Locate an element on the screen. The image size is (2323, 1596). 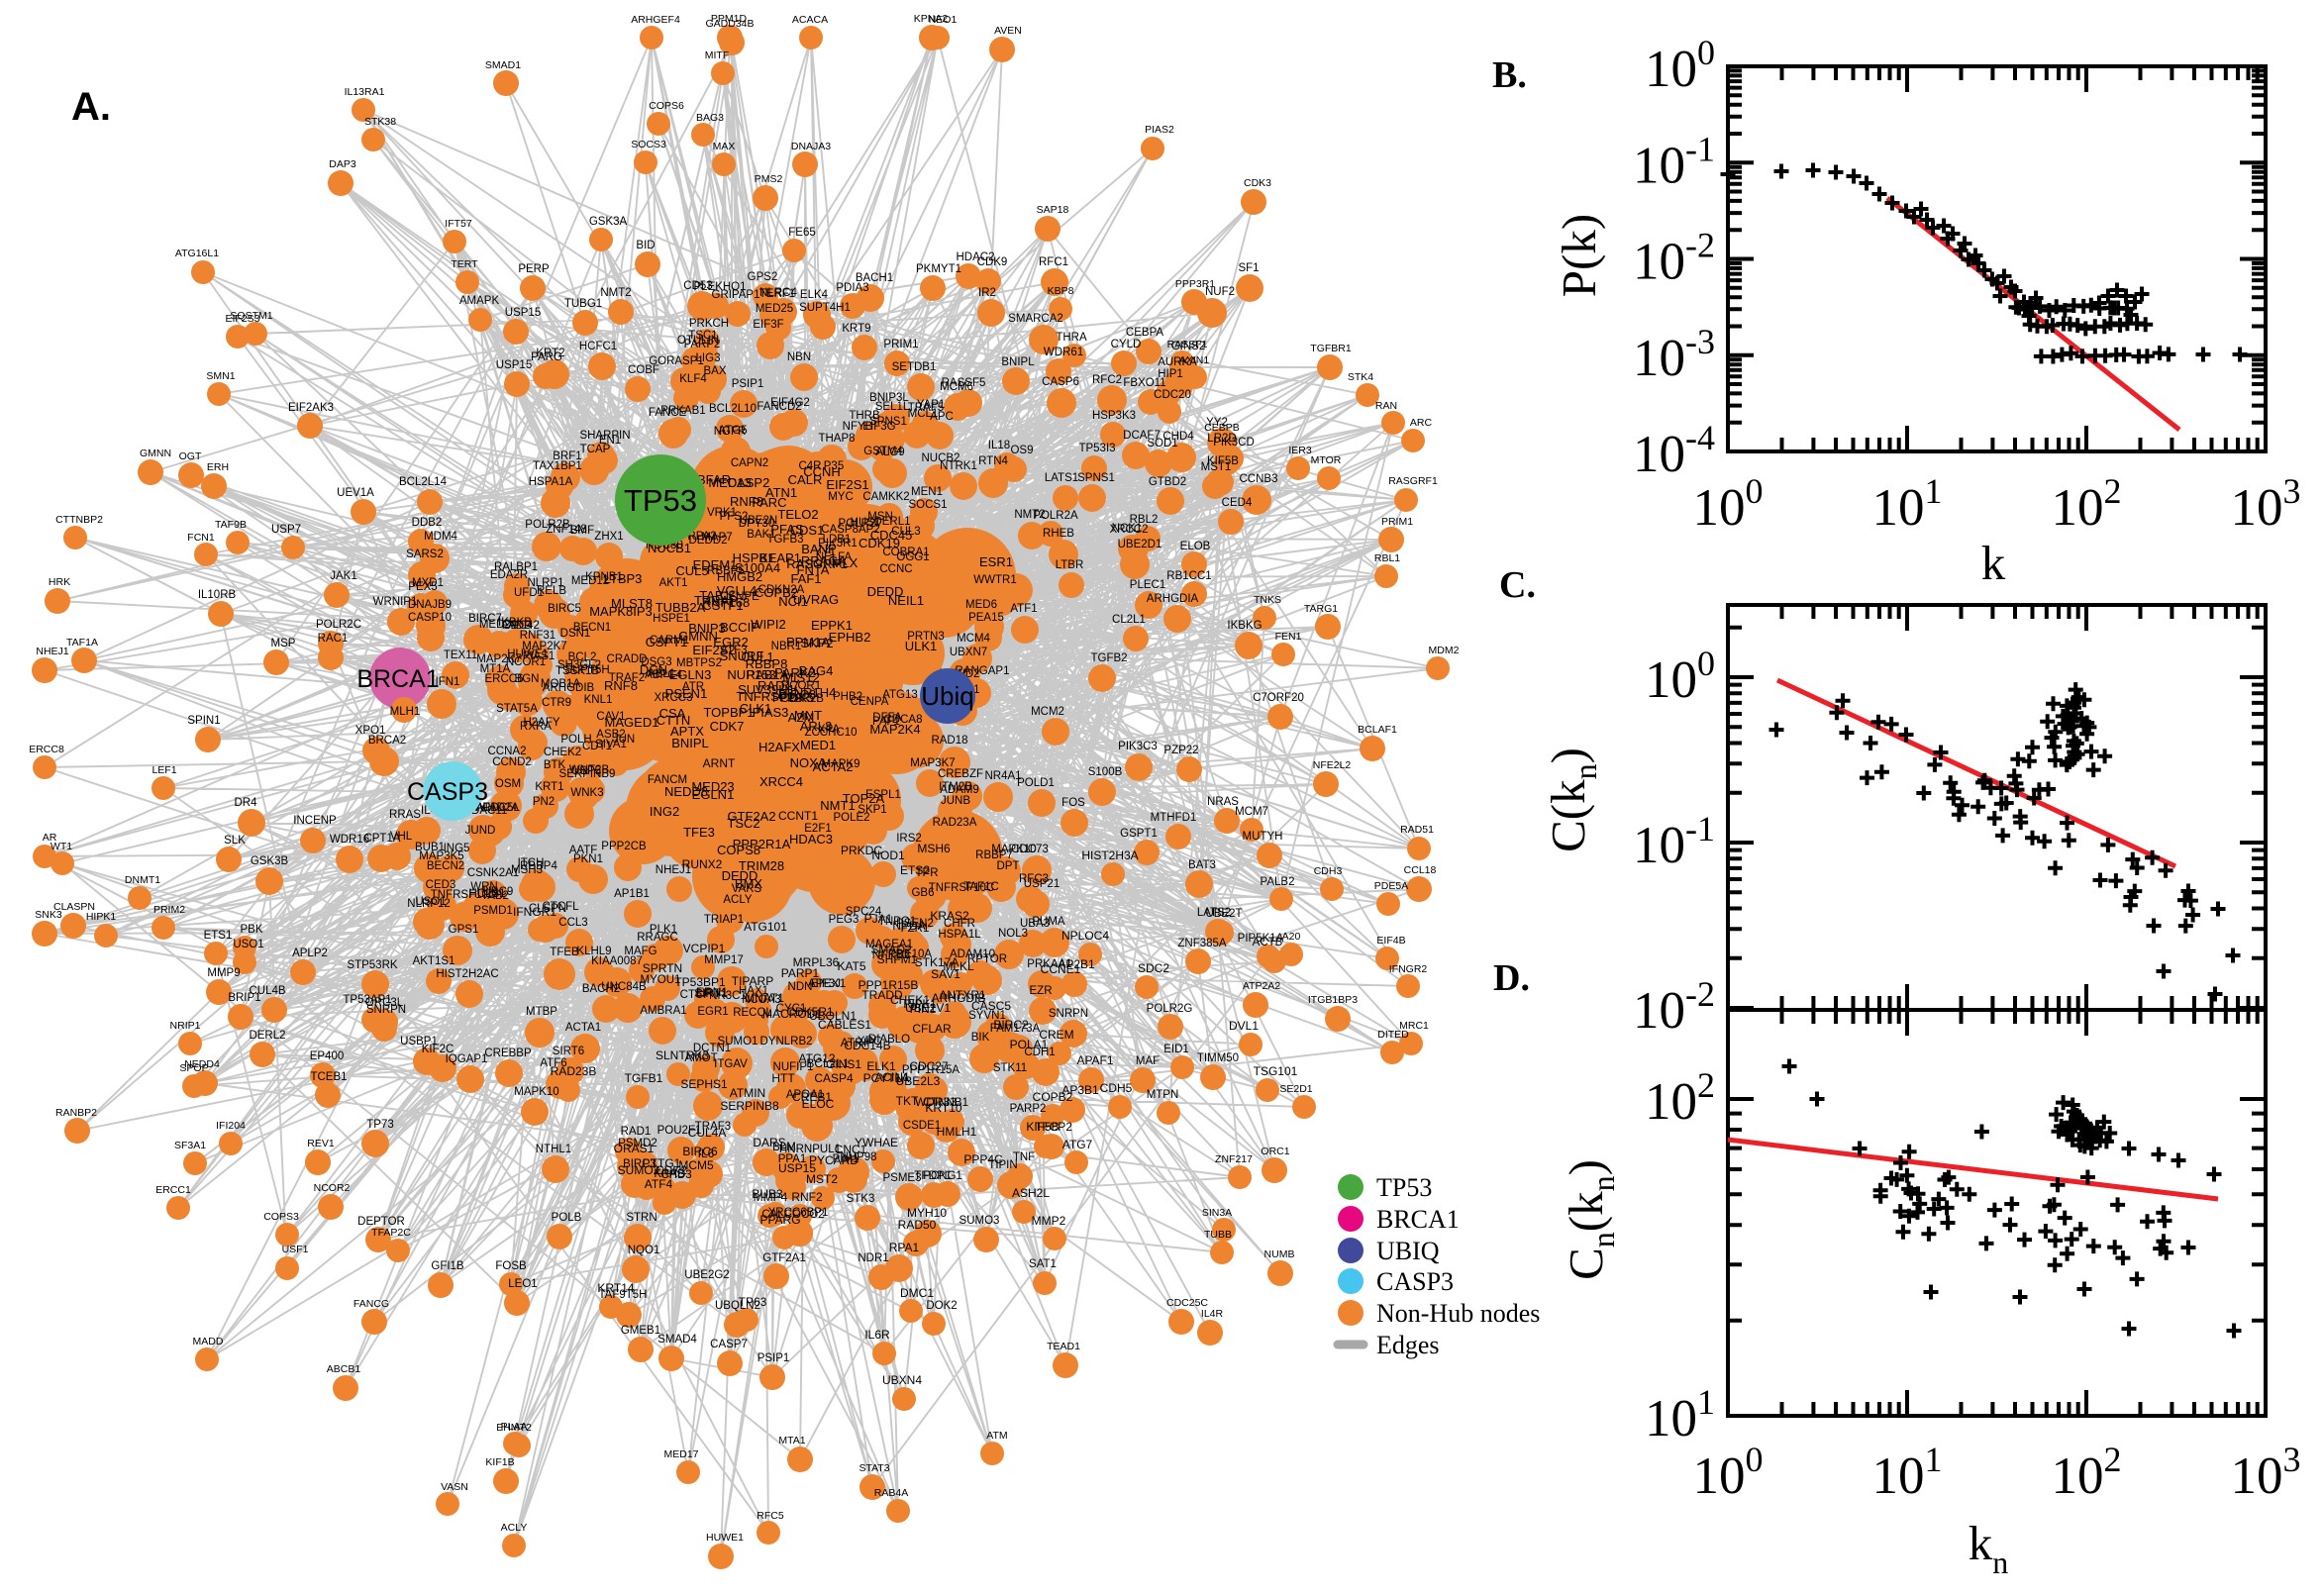
svg-text: GPS2 is located at coordinates (763, 277).